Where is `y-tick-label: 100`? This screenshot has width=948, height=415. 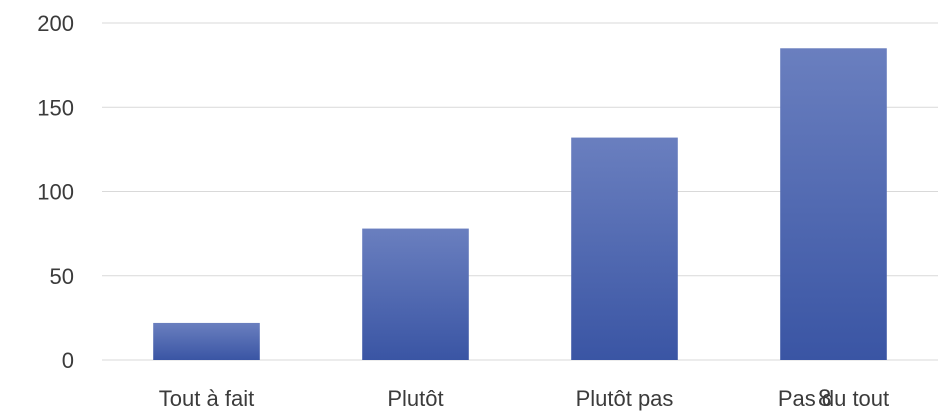
y-tick-label: 100 is located at coordinates (55, 192).